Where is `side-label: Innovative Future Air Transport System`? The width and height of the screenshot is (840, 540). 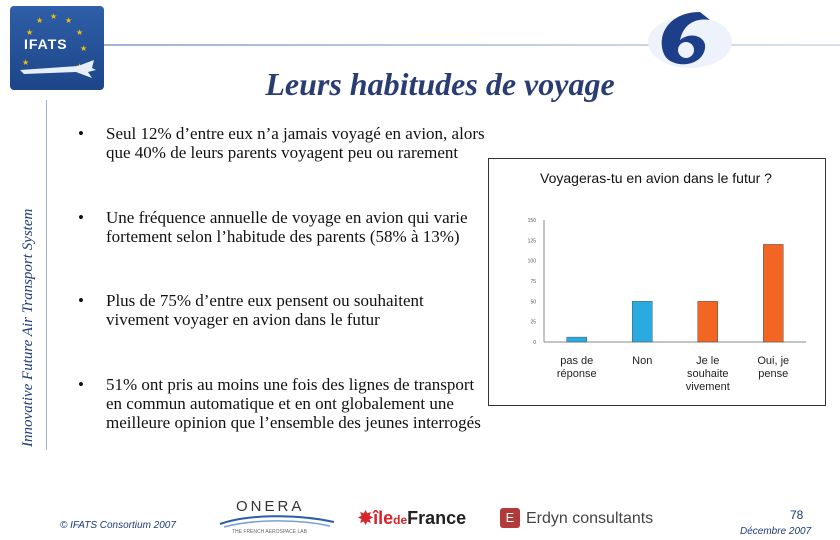
side-label: Innovative Future Air Transport System is located at coordinates (28, 327).